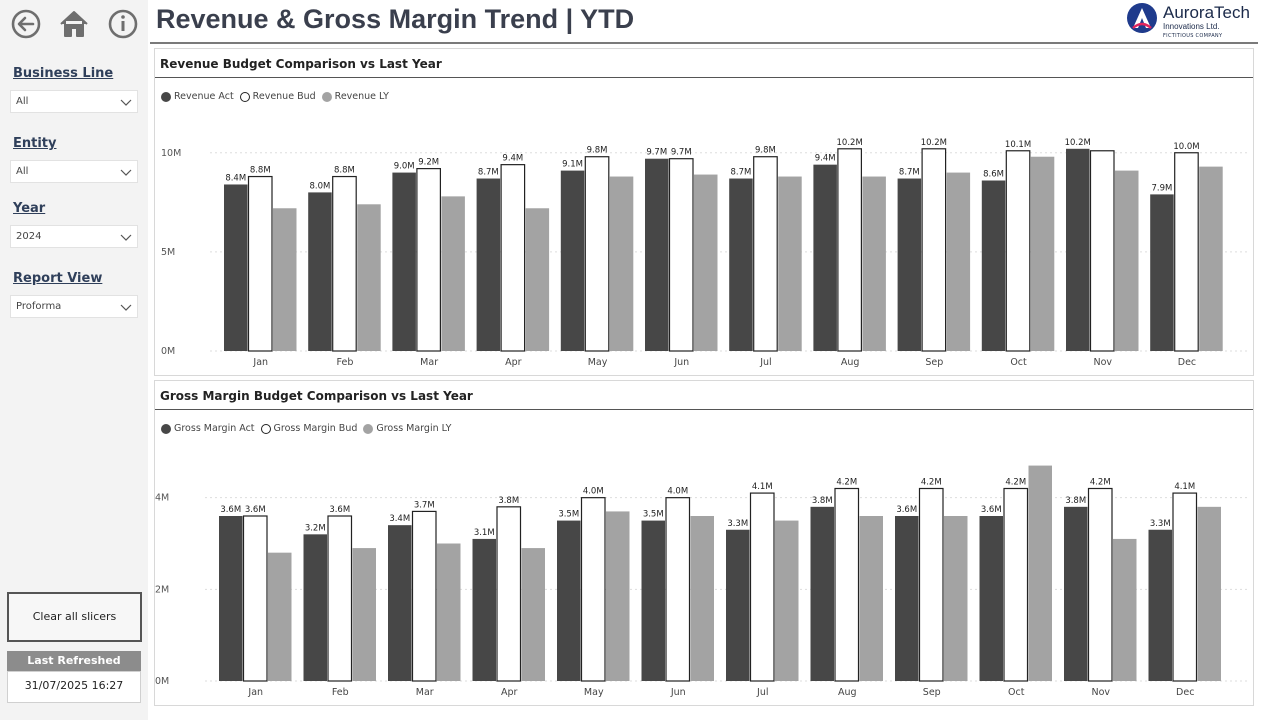  I want to click on bar-revenue-bud-dec, so click(1186, 252).